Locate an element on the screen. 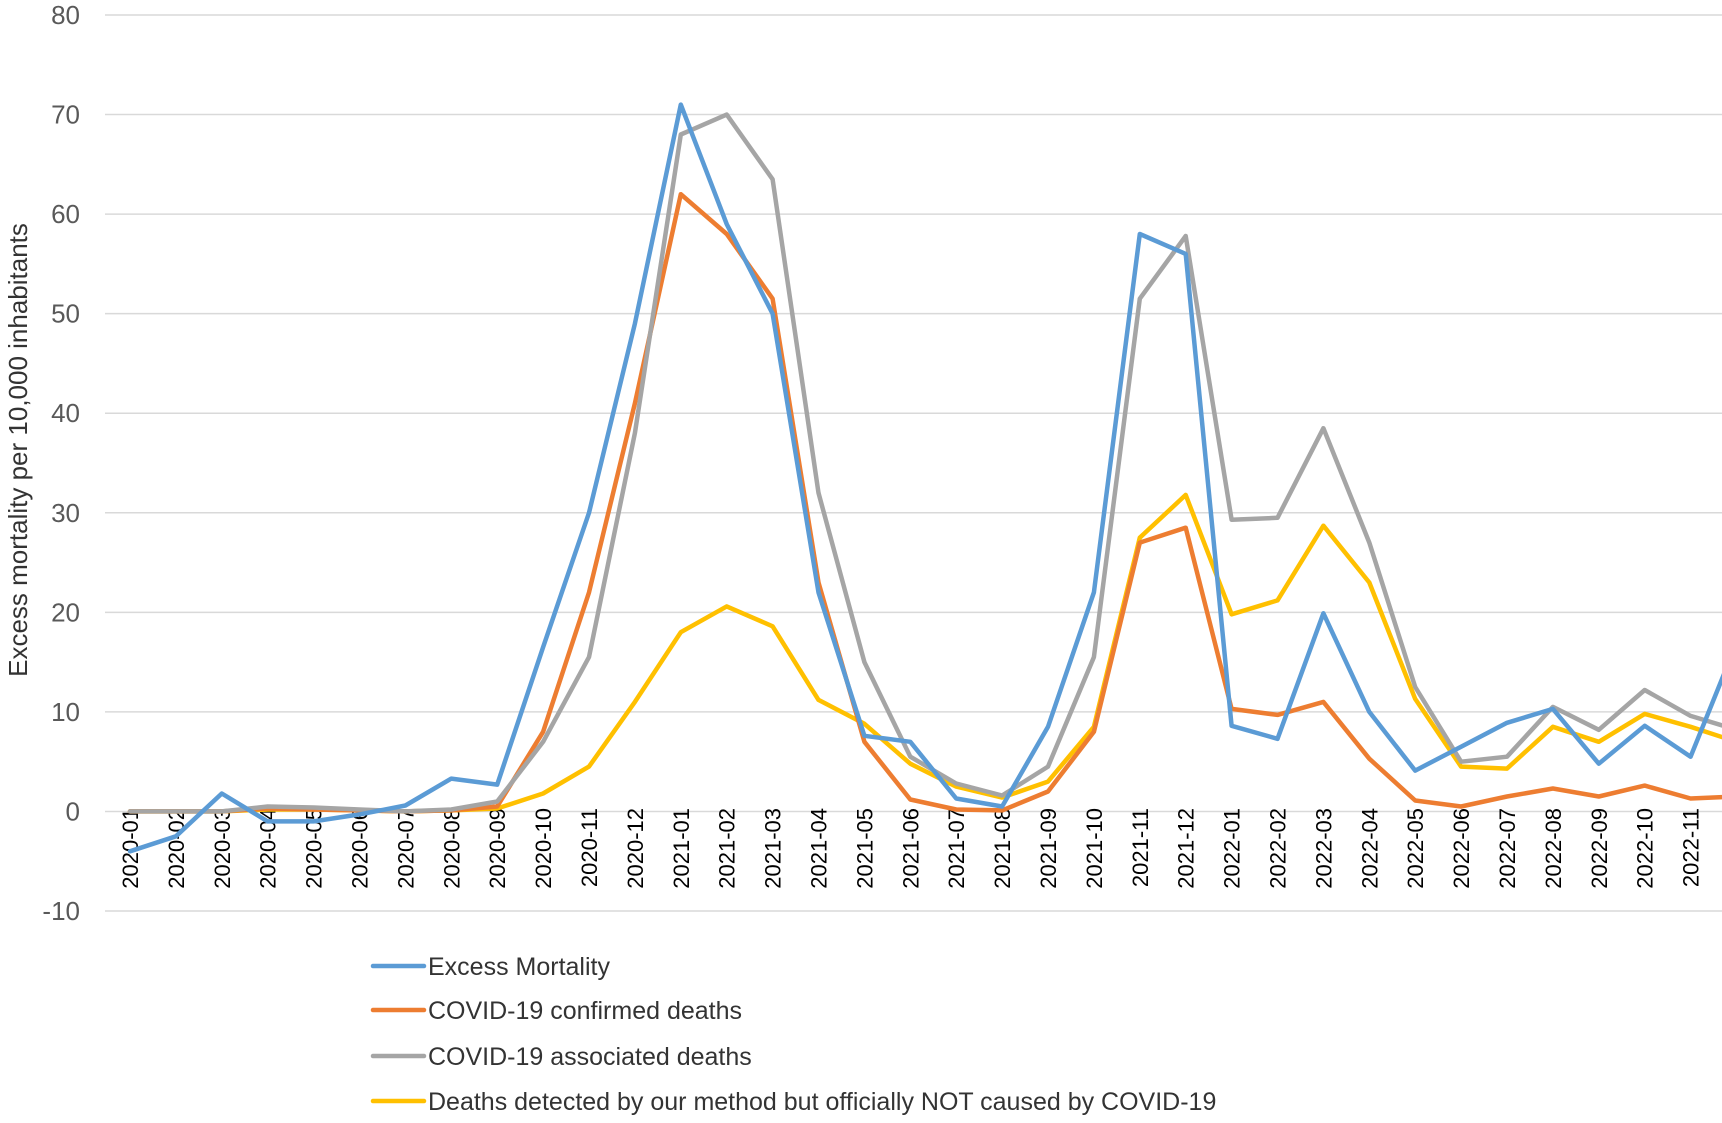 The image size is (1722, 1123). x-tick-label: 2021-07 is located at coordinates (956, 848).